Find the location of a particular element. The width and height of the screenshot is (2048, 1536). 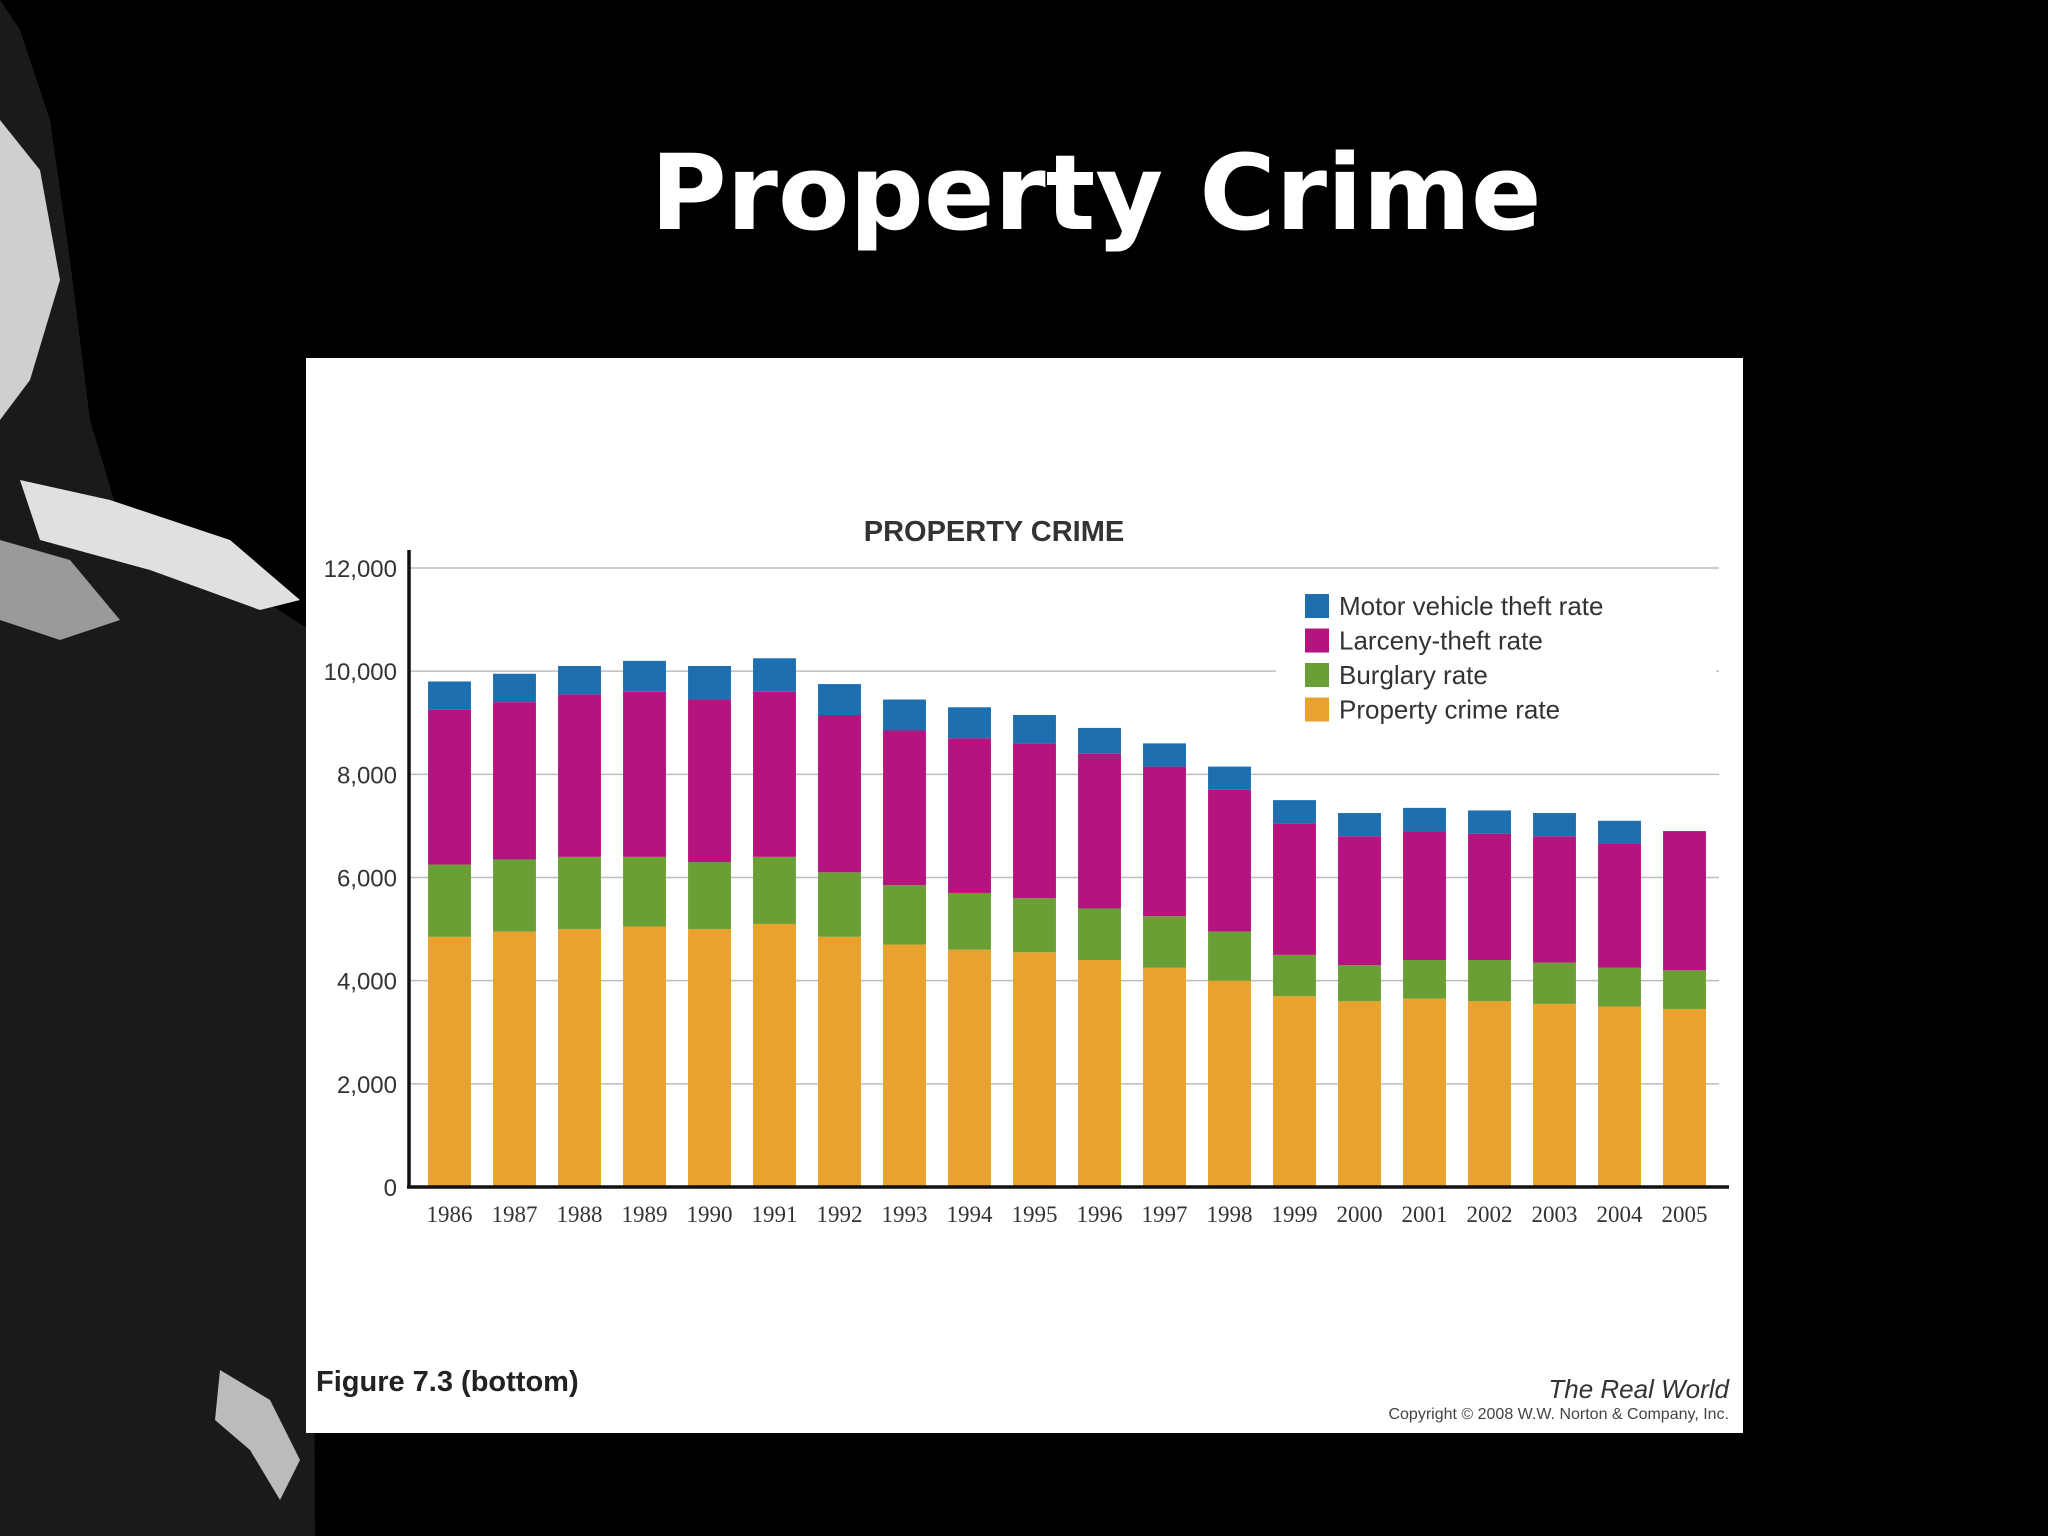

bar-segment-burglary-rate-2000 is located at coordinates (1359, 983).